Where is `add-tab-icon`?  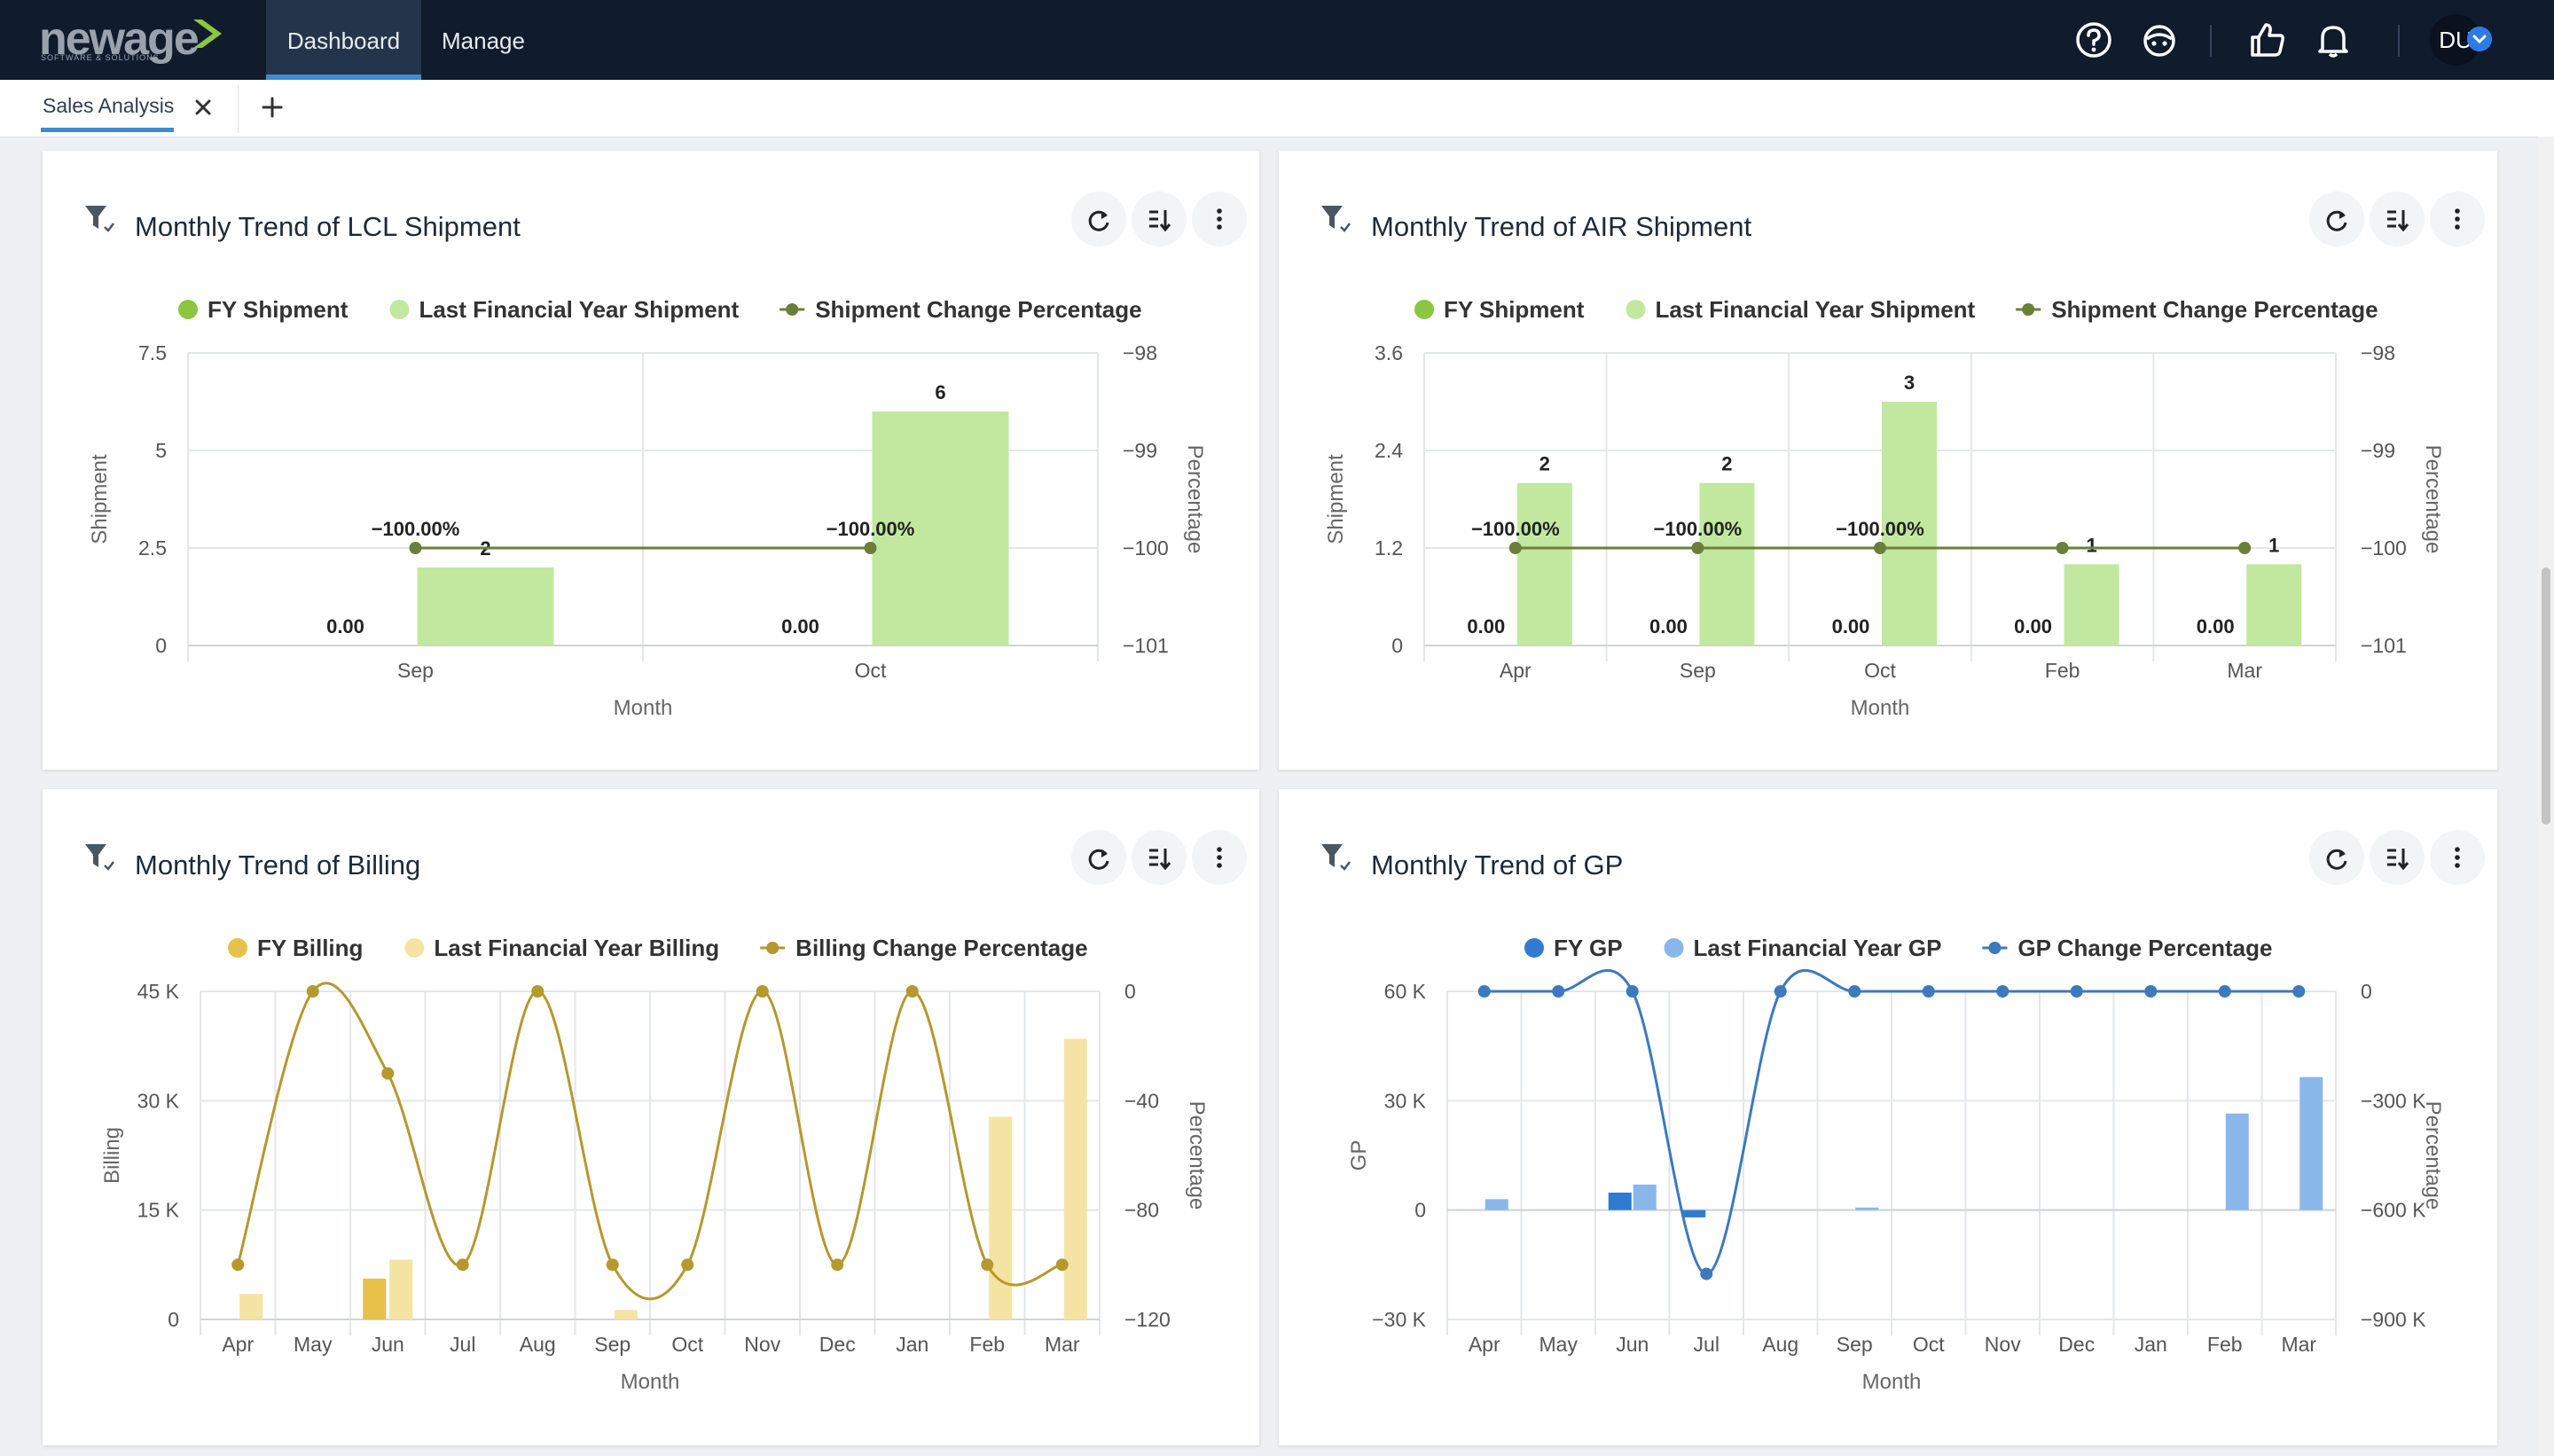 add-tab-icon is located at coordinates (272, 107).